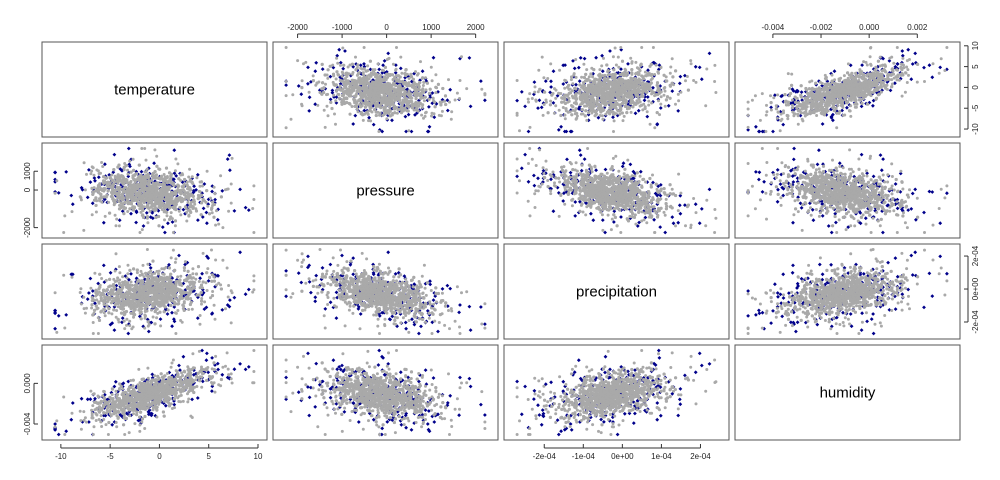 This screenshot has width=1000, height=480. I want to click on panel-temperature-vs-humidity, so click(847, 89).